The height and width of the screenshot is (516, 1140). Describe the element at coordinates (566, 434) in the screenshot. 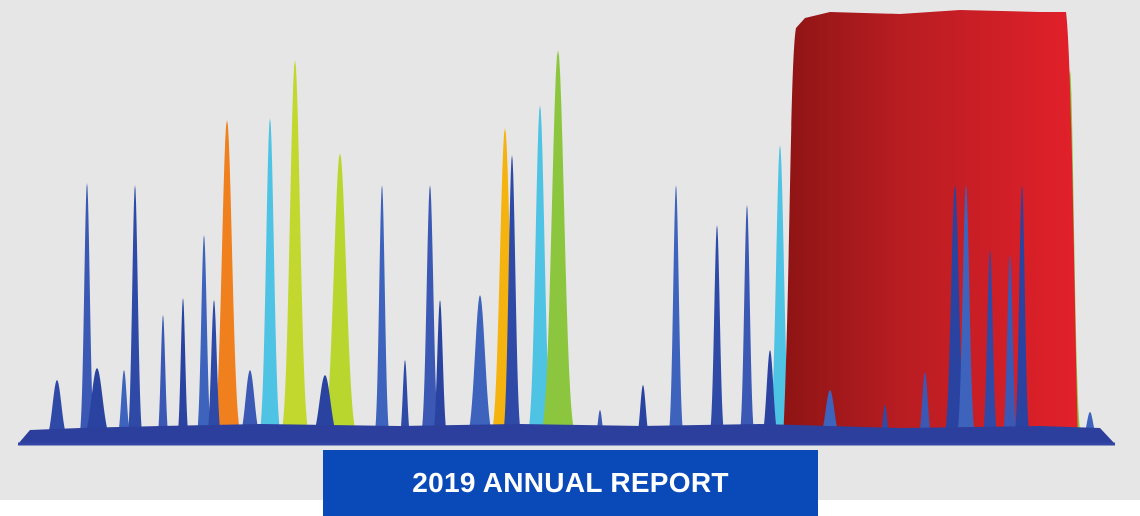

I see `floor` at that location.